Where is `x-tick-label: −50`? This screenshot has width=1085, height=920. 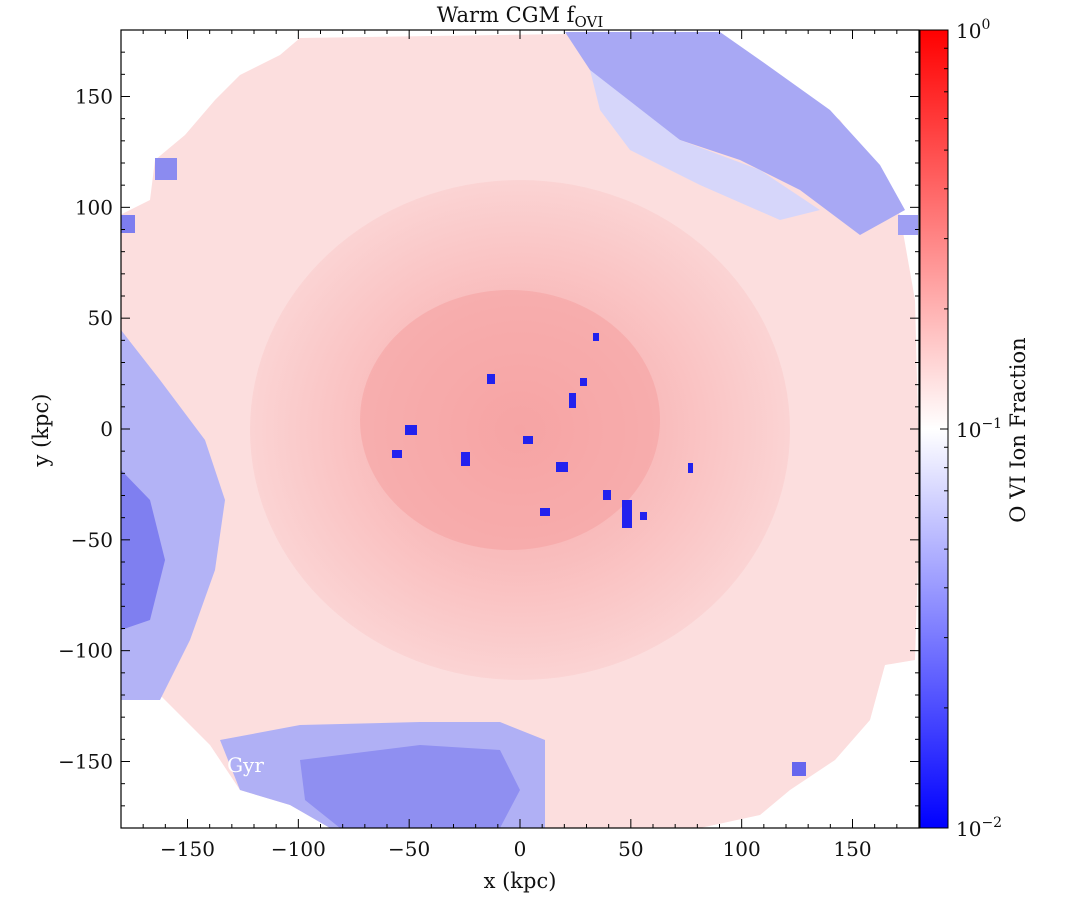 x-tick-label: −50 is located at coordinates (409, 849).